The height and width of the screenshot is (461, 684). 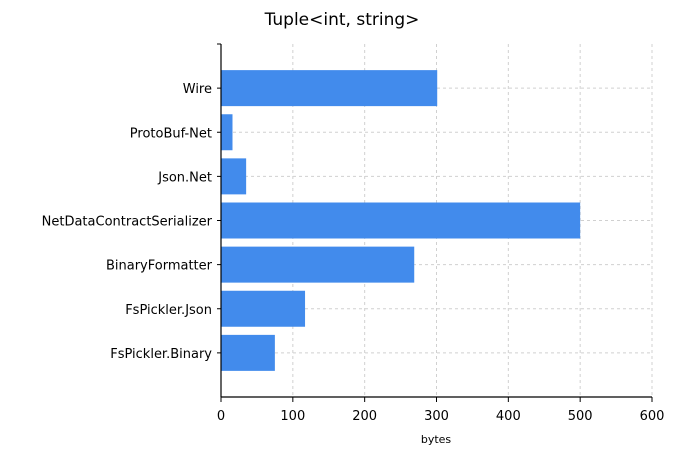 I want to click on bar-protobuf-net, so click(x=227, y=132).